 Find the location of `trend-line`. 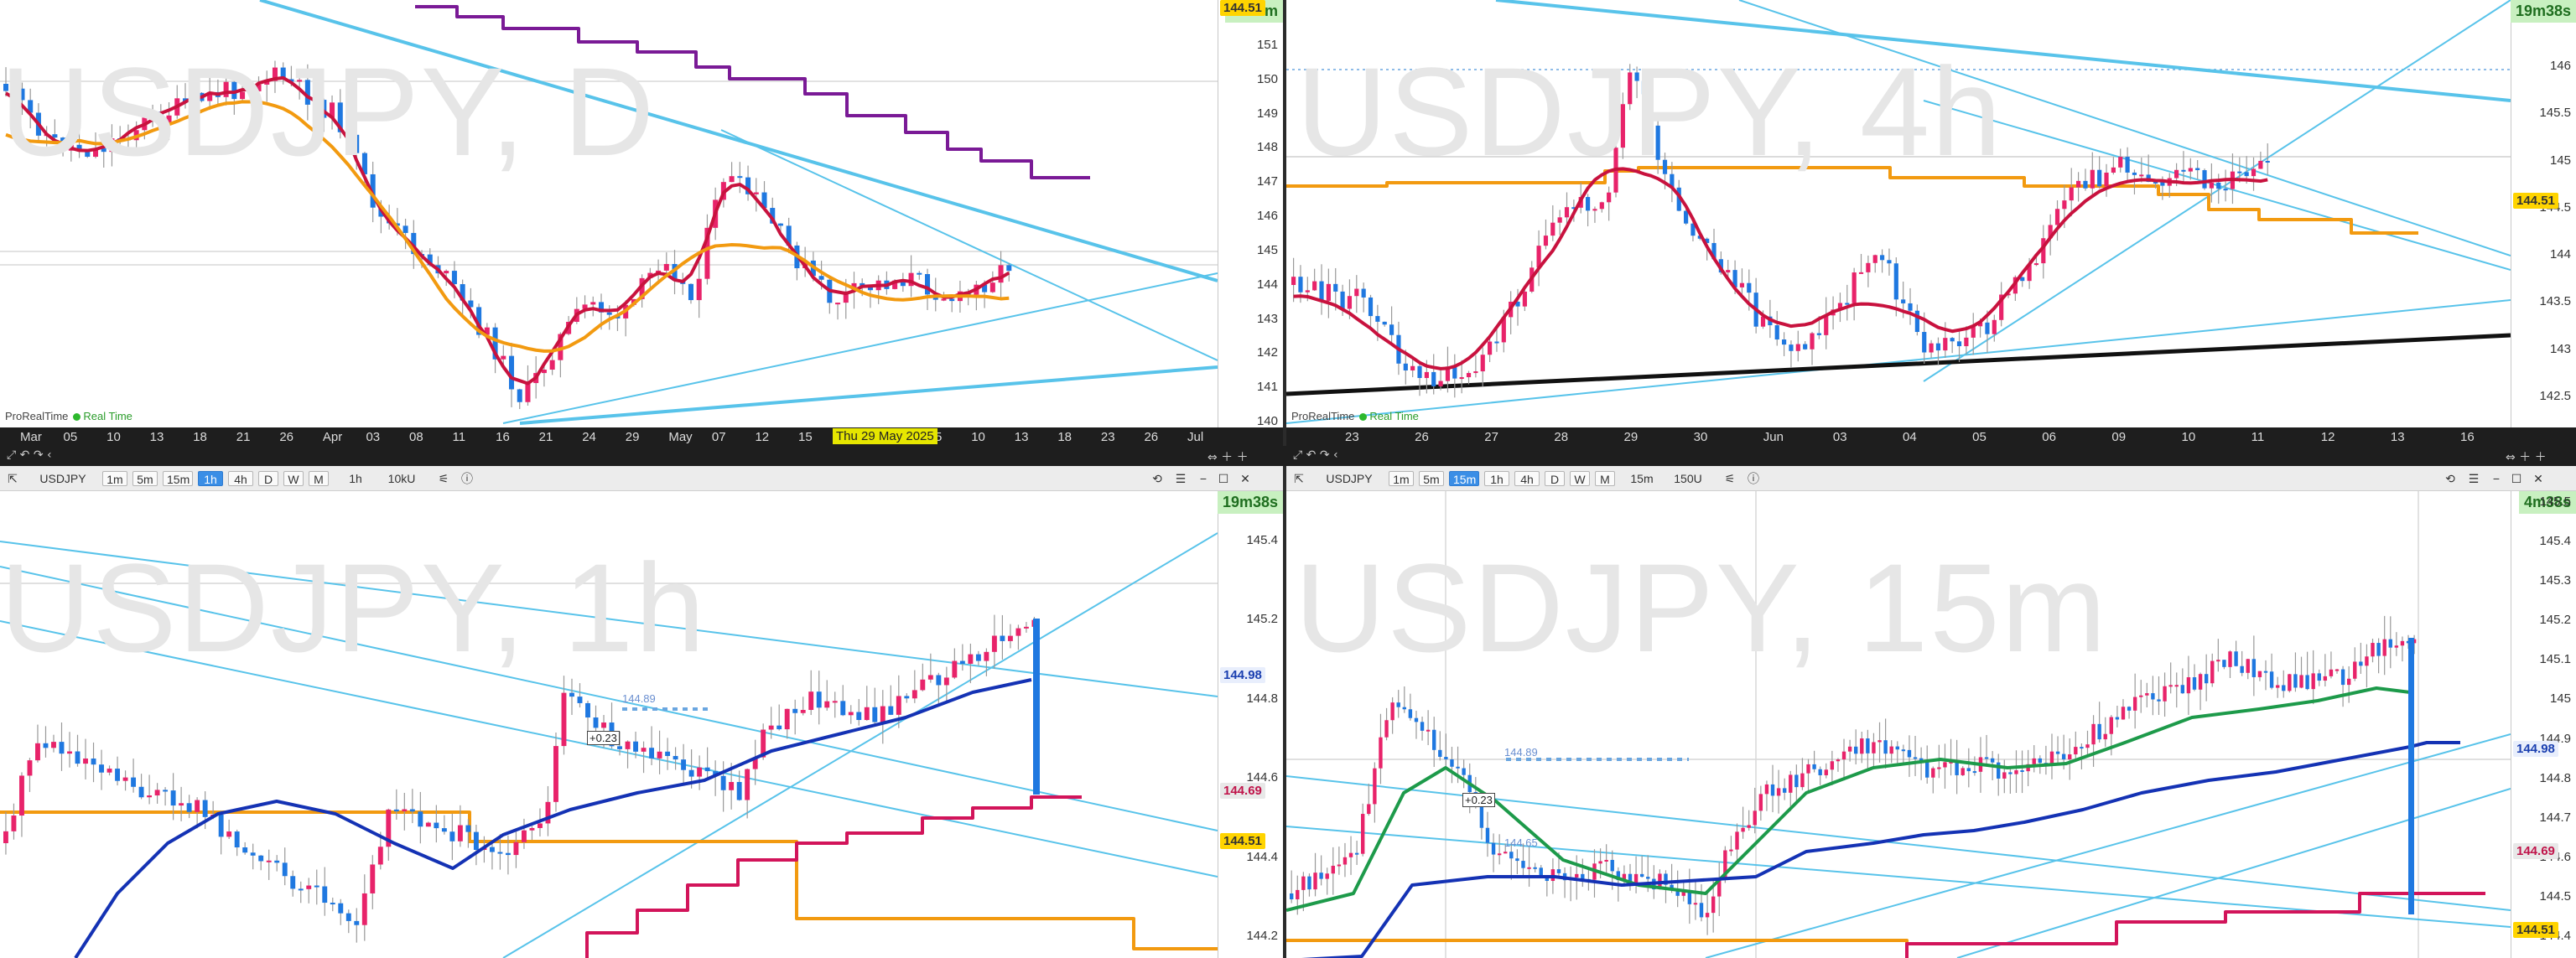

trend-line is located at coordinates (860, 348).